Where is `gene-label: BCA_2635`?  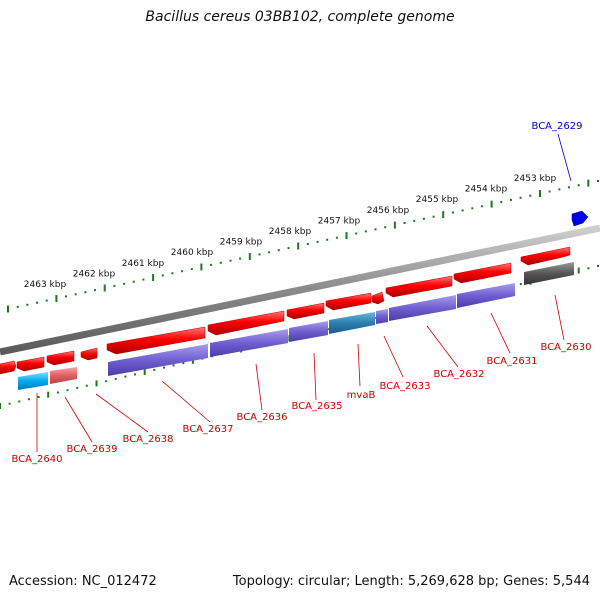 gene-label: BCA_2635 is located at coordinates (317, 406).